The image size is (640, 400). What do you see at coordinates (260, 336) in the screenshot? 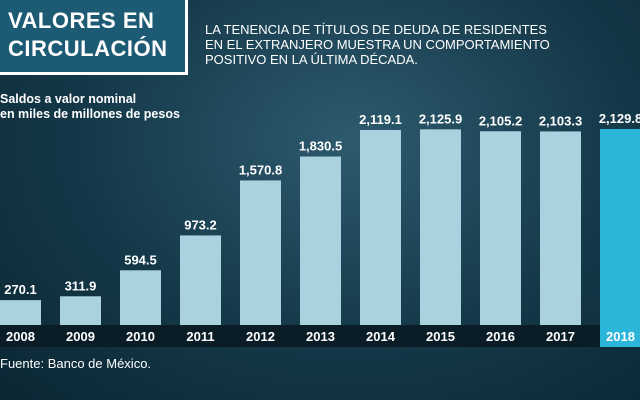
I see `tick-label-2012: 2012` at bounding box center [260, 336].